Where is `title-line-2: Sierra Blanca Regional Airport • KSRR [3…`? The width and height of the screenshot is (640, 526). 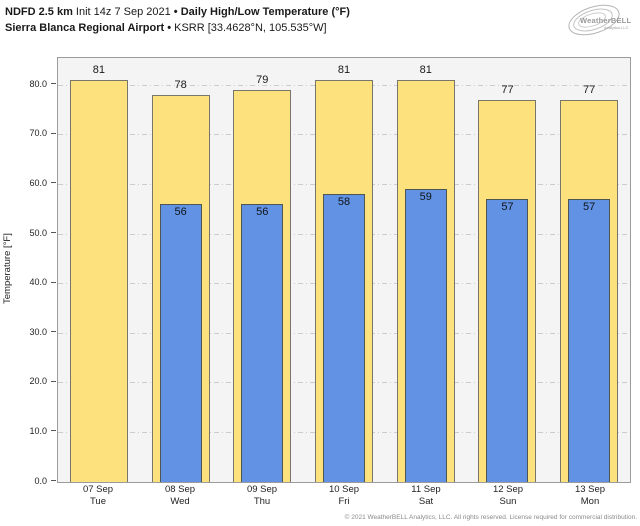 title-line-2: Sierra Blanca Regional Airport • KSRR [3… is located at coordinates (177, 28).